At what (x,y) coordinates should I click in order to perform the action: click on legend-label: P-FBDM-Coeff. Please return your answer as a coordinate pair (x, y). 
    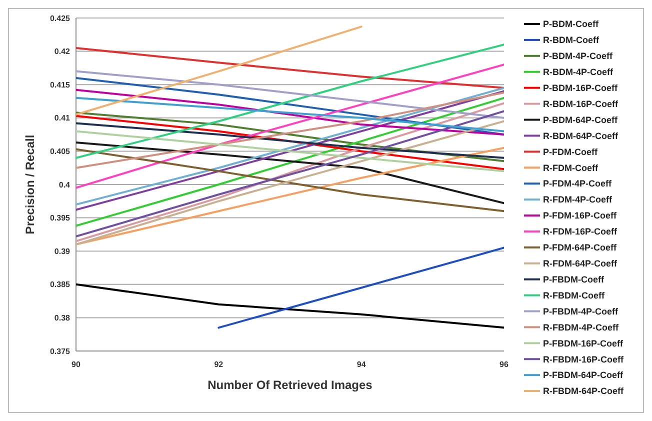
    Looking at the image, I should click on (574, 279).